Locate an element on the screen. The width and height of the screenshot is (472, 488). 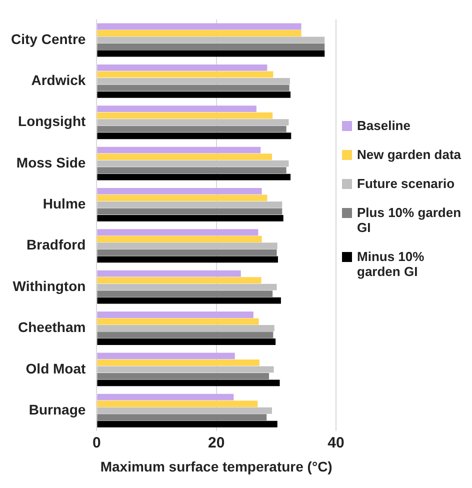
y-tick-label: Burnage is located at coordinates (57, 409).